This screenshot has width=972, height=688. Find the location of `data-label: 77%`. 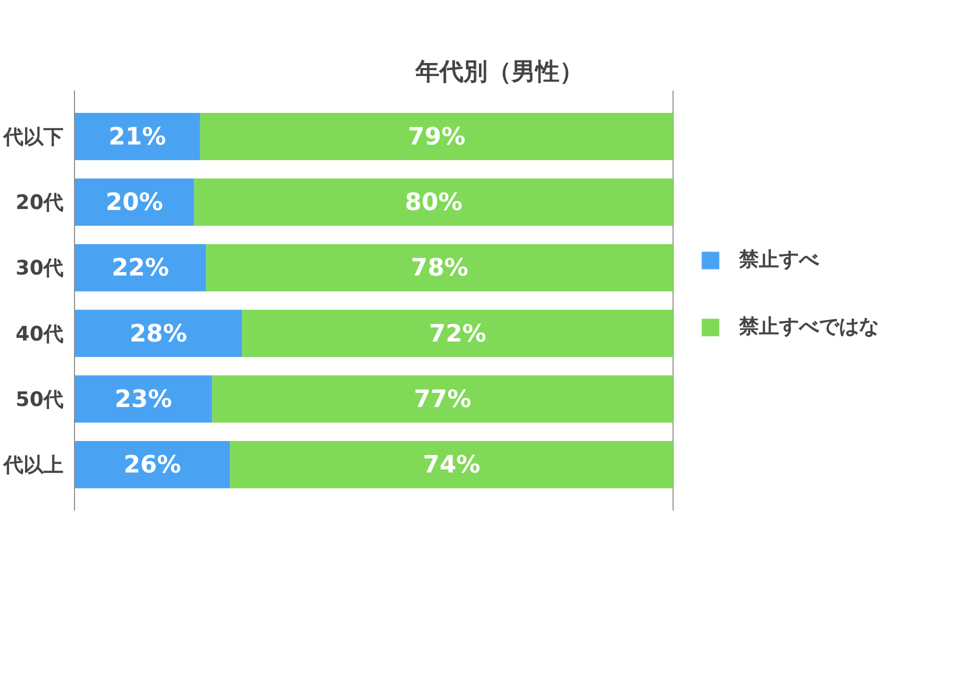

data-label: 77% is located at coordinates (443, 398).